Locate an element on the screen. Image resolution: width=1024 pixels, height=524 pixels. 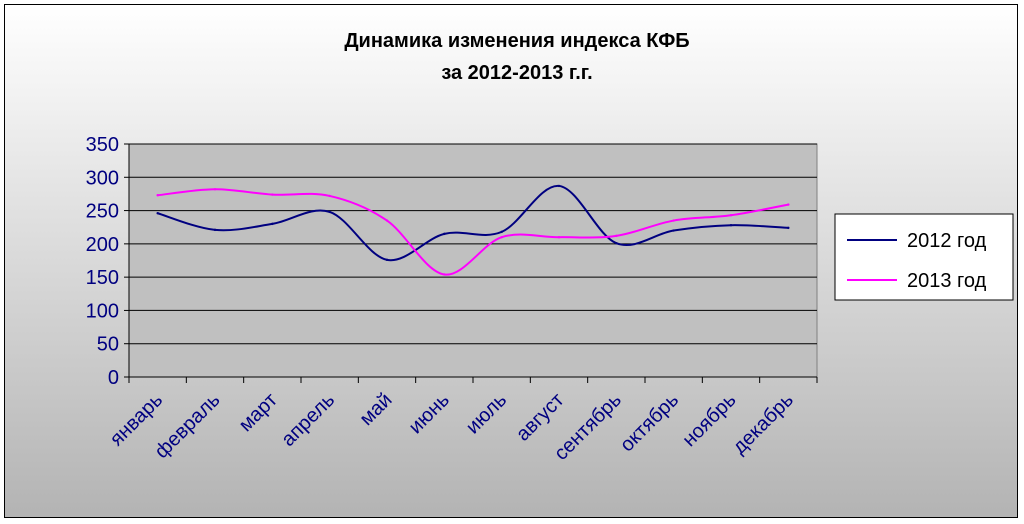
y-tick-label: 250 is located at coordinates (102, 212).